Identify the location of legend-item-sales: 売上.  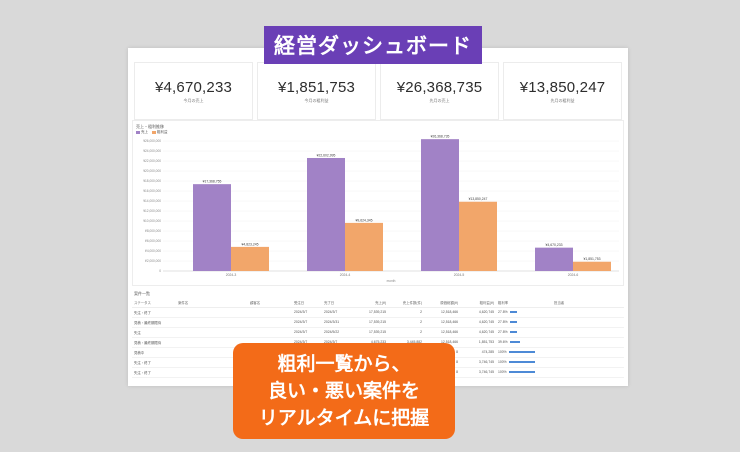
(142, 132).